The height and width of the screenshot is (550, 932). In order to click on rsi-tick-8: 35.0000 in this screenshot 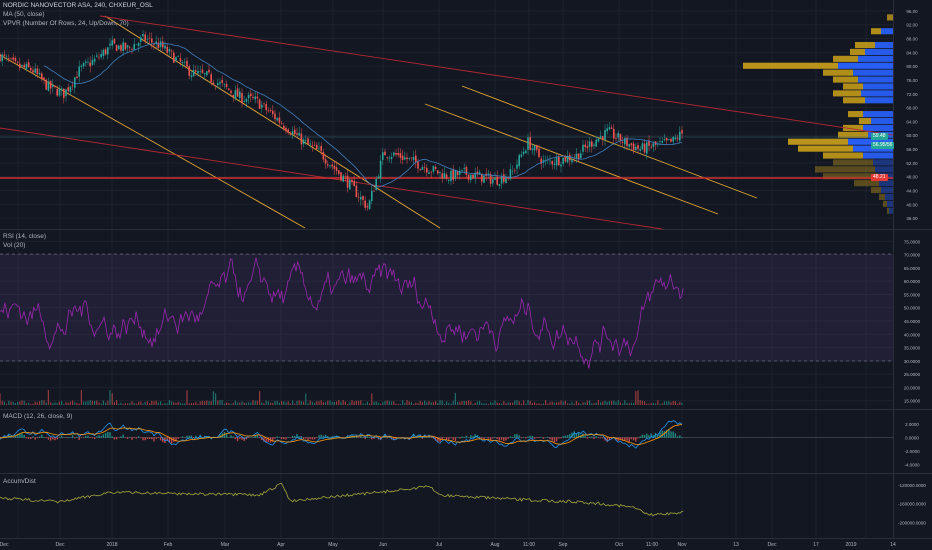, I will do `click(912, 348)`.